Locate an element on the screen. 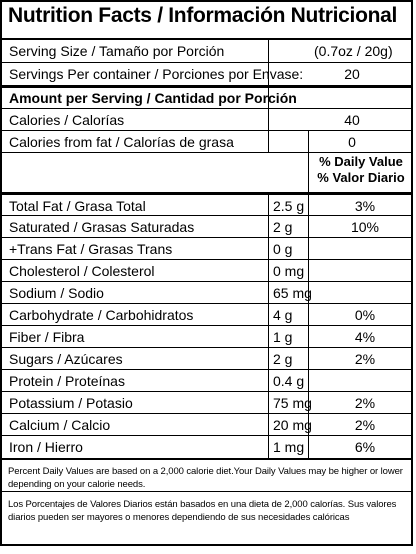  daily-value-header: % Daily Value % Valor Diario is located at coordinates (361, 170).